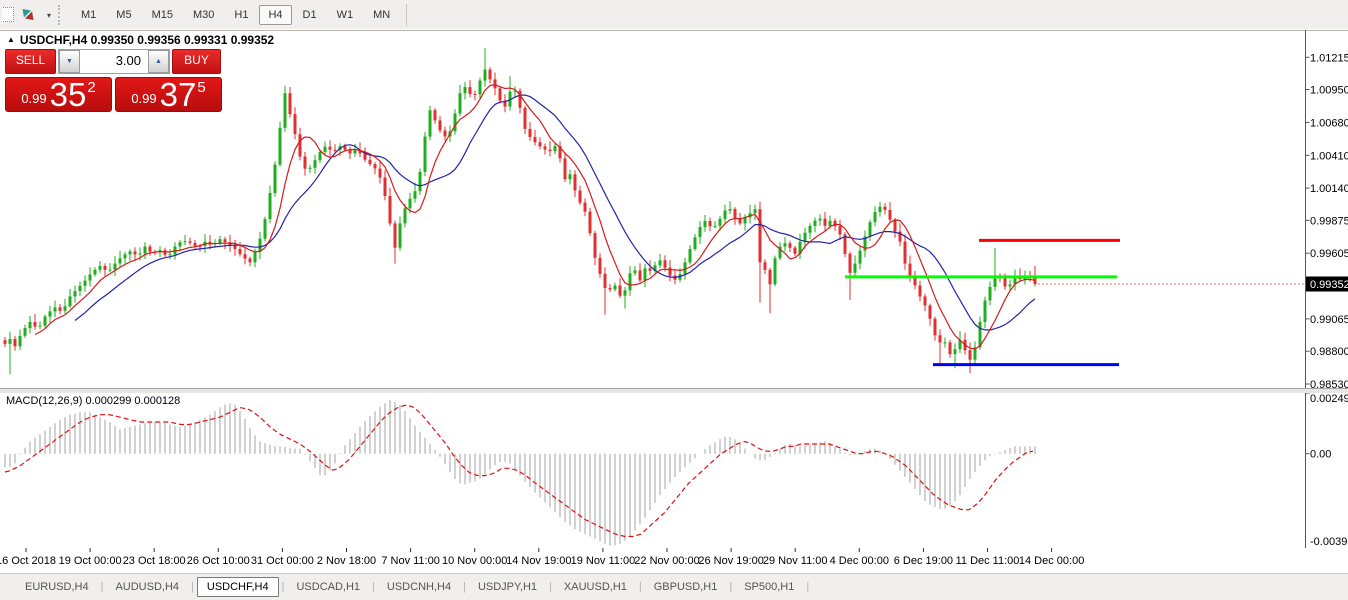 The width and height of the screenshot is (1348, 600). What do you see at coordinates (28, 561) in the screenshot?
I see `svg-text: 16 Oct 2018` at bounding box center [28, 561].